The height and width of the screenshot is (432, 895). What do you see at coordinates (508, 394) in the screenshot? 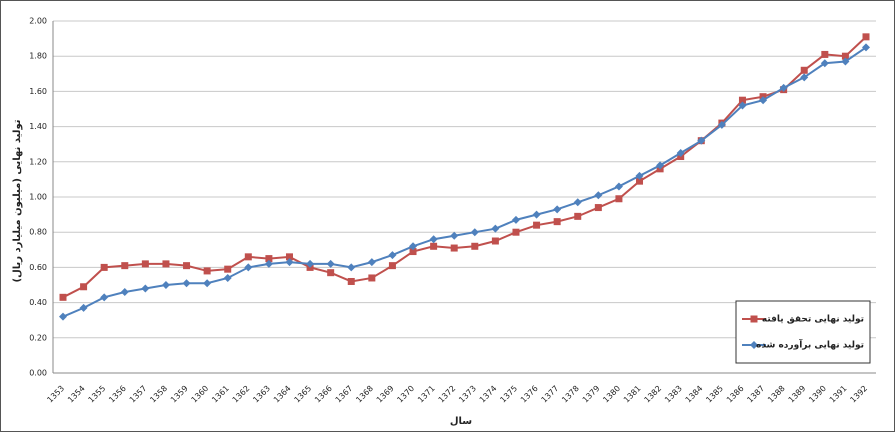
I see `x-tick-label: 1375` at bounding box center [508, 394].